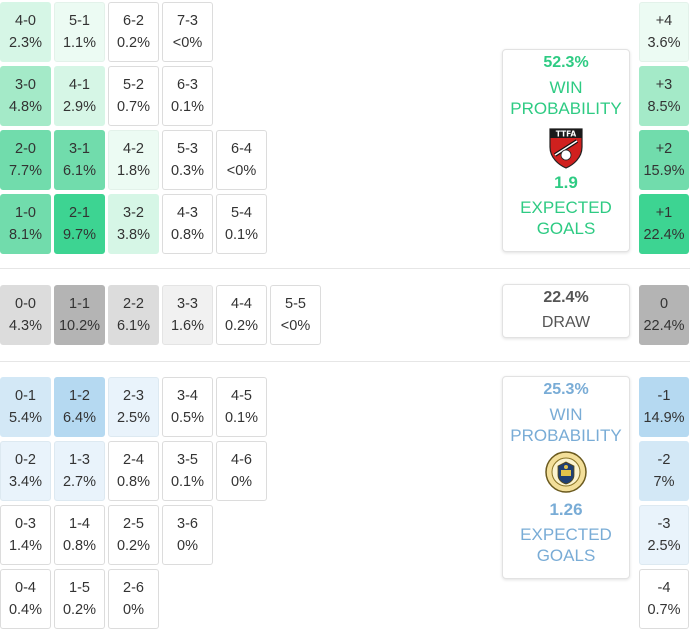 Image resolution: width=690 pixels, height=631 pixels. Describe the element at coordinates (664, 85) in the screenshot. I see `score-label: +3` at that location.